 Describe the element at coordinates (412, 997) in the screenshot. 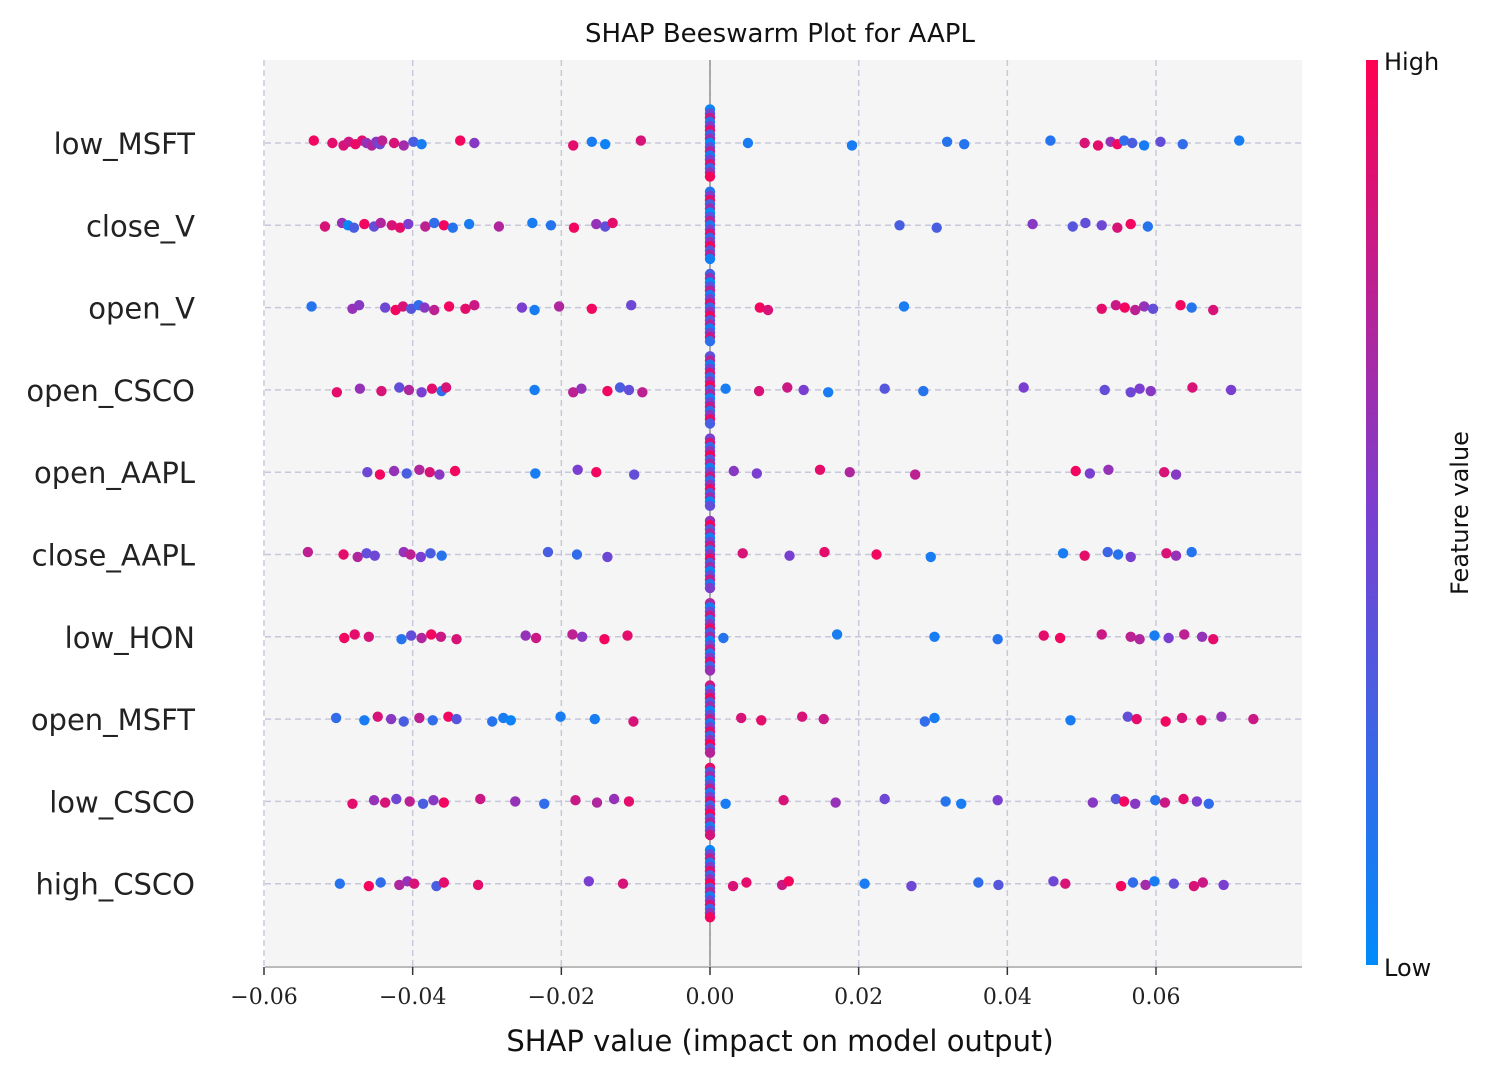

I see `x-tick-label: −0.04` at that location.